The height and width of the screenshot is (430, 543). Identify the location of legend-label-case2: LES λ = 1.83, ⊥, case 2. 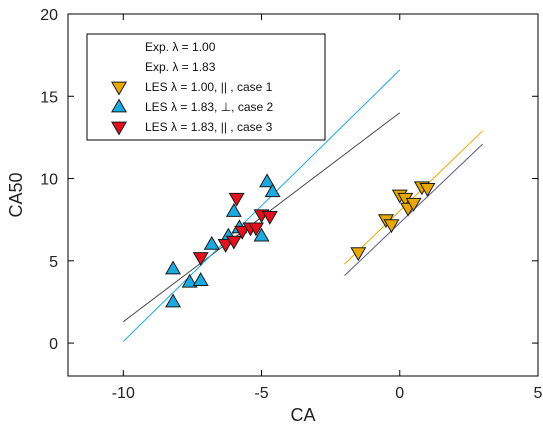
(209, 107).